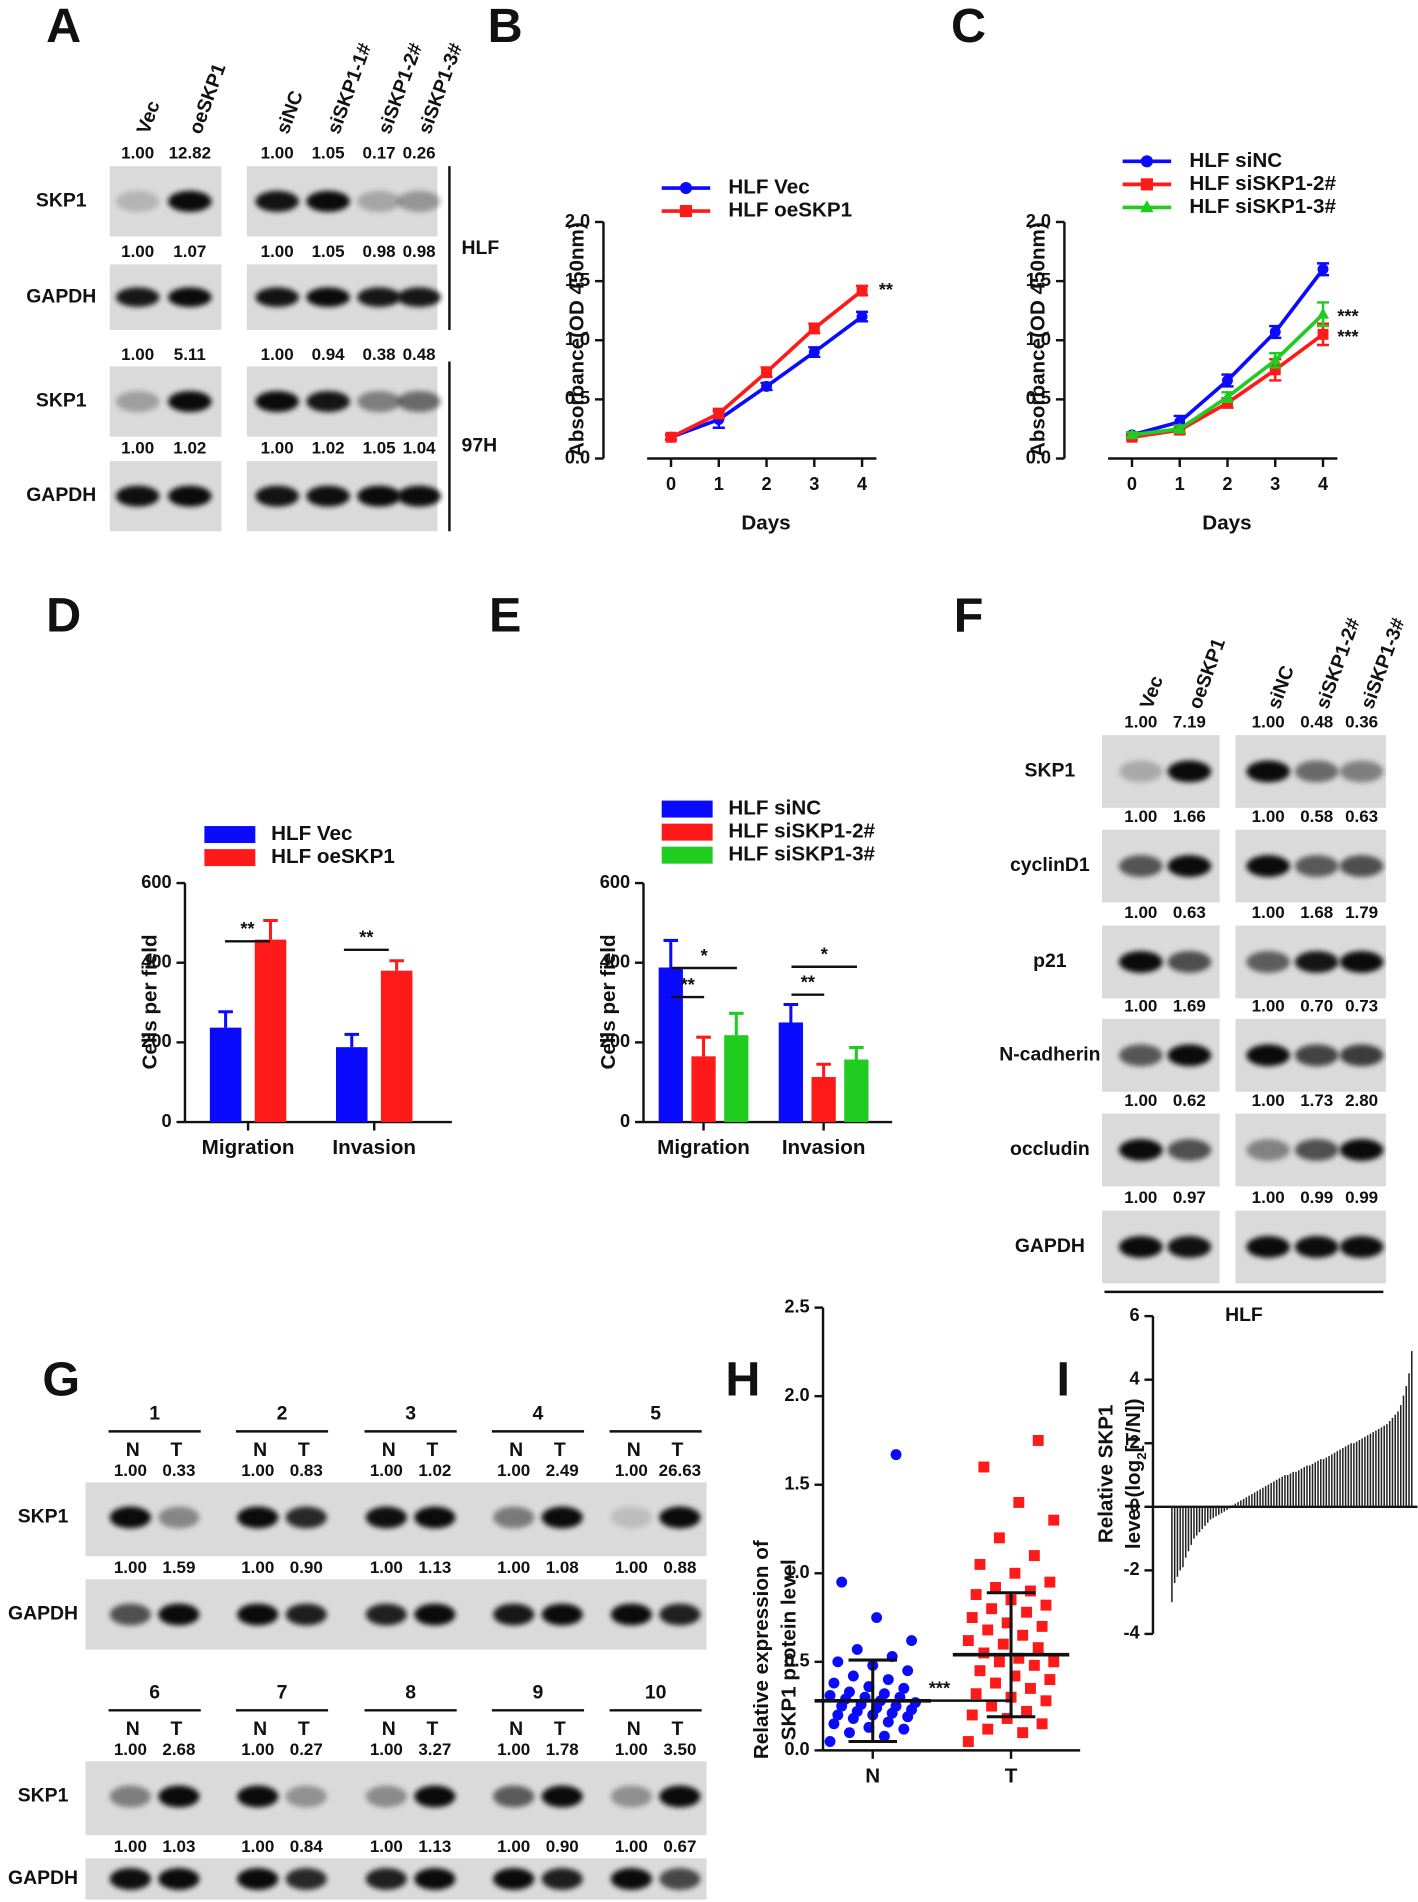 This screenshot has height=1902, width=1418. I want to click on panel-letter: H, so click(742, 1380).